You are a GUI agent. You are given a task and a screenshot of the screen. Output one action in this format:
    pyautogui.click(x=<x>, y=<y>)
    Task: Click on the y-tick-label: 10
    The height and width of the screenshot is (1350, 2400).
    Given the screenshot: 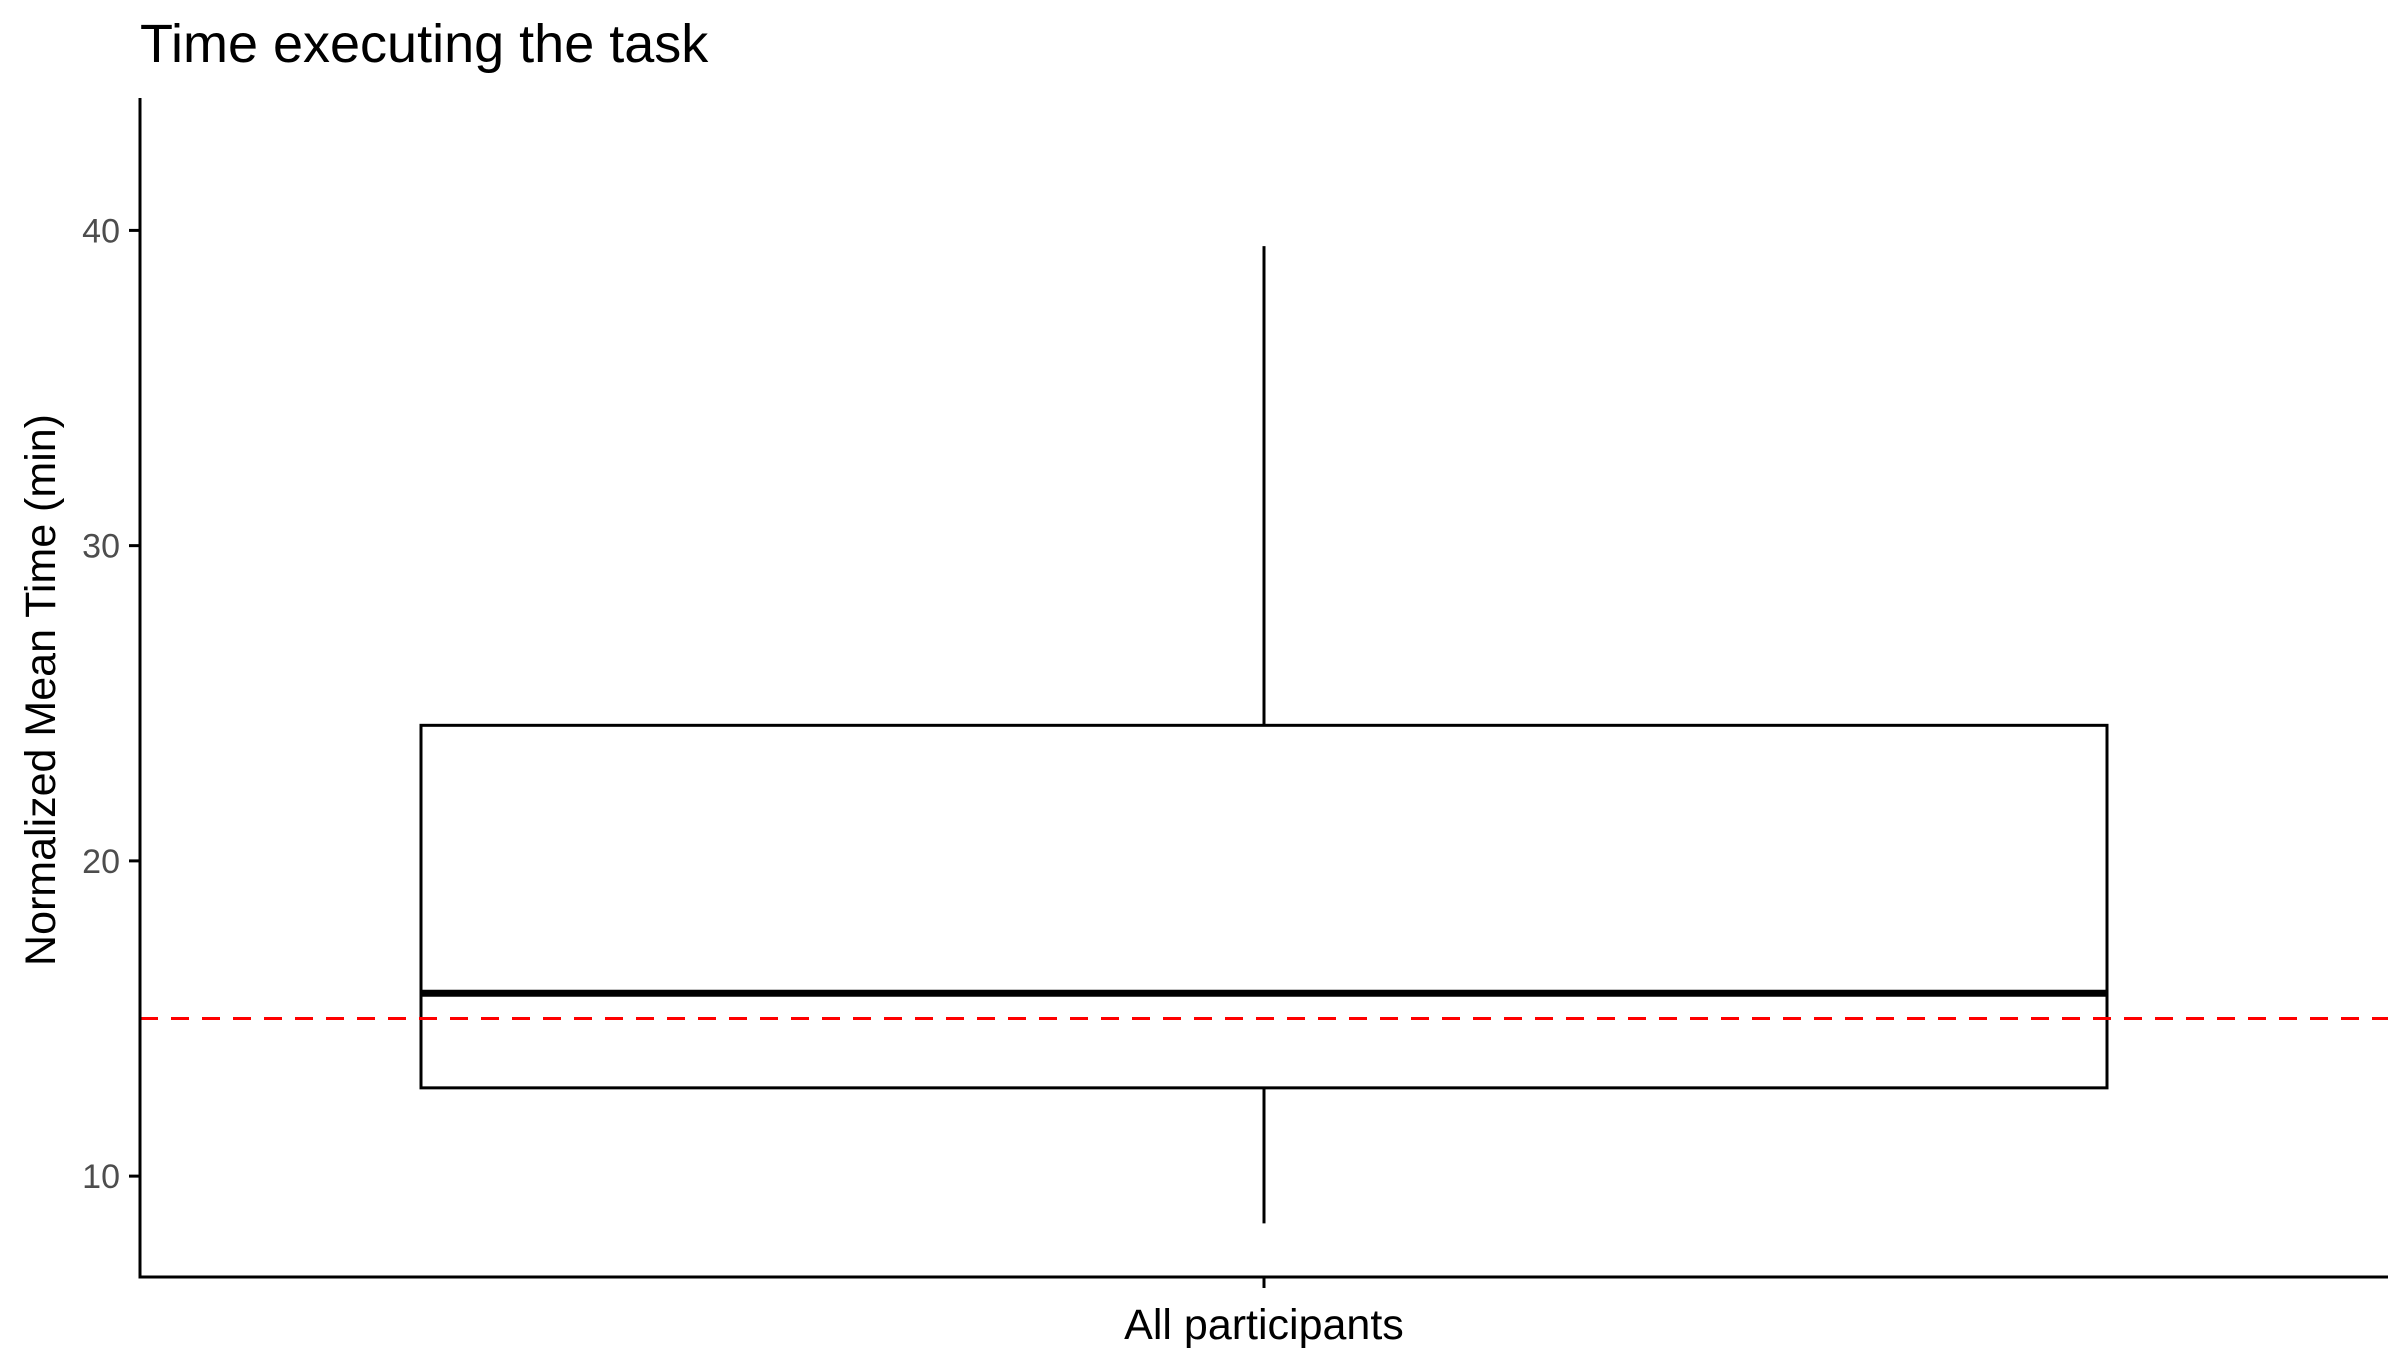 What is the action you would take?
    pyautogui.click(x=101, y=1177)
    